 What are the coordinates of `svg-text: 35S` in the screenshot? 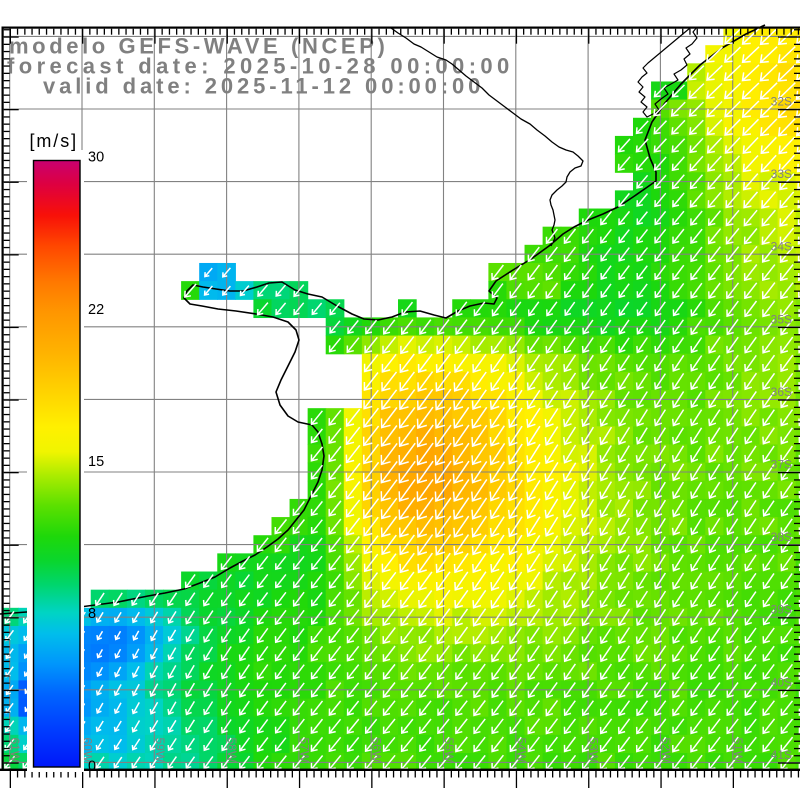 It's located at (781, 319).